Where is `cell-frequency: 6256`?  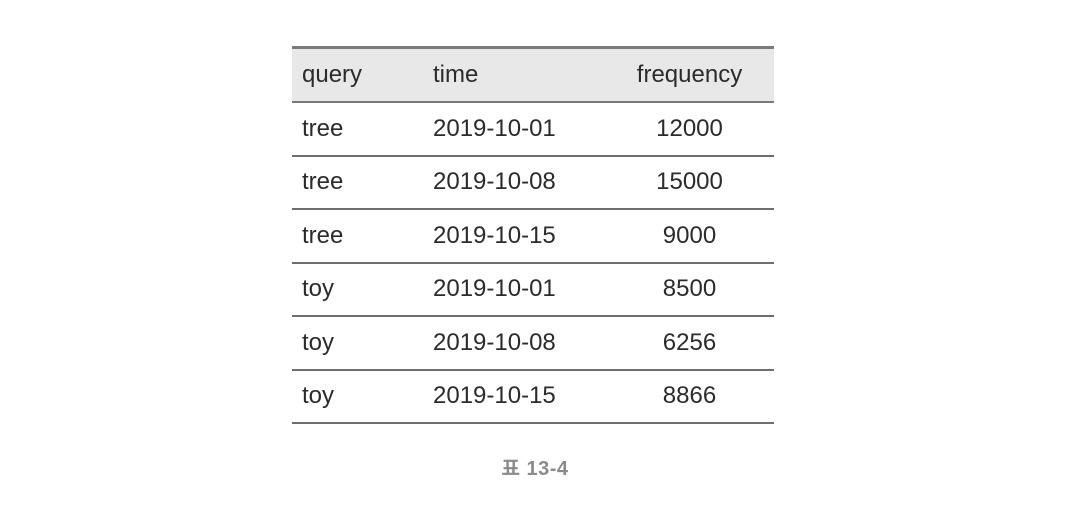 cell-frequency: 6256 is located at coordinates (689, 342).